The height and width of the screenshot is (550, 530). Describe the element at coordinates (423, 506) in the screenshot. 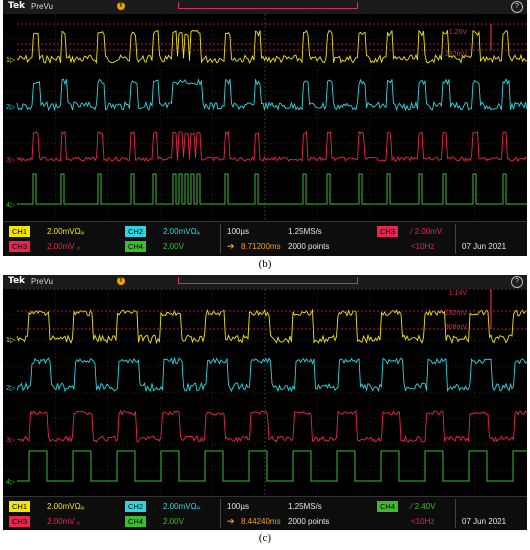

I see `trigger-level: ⁄ 2.40V` at that location.